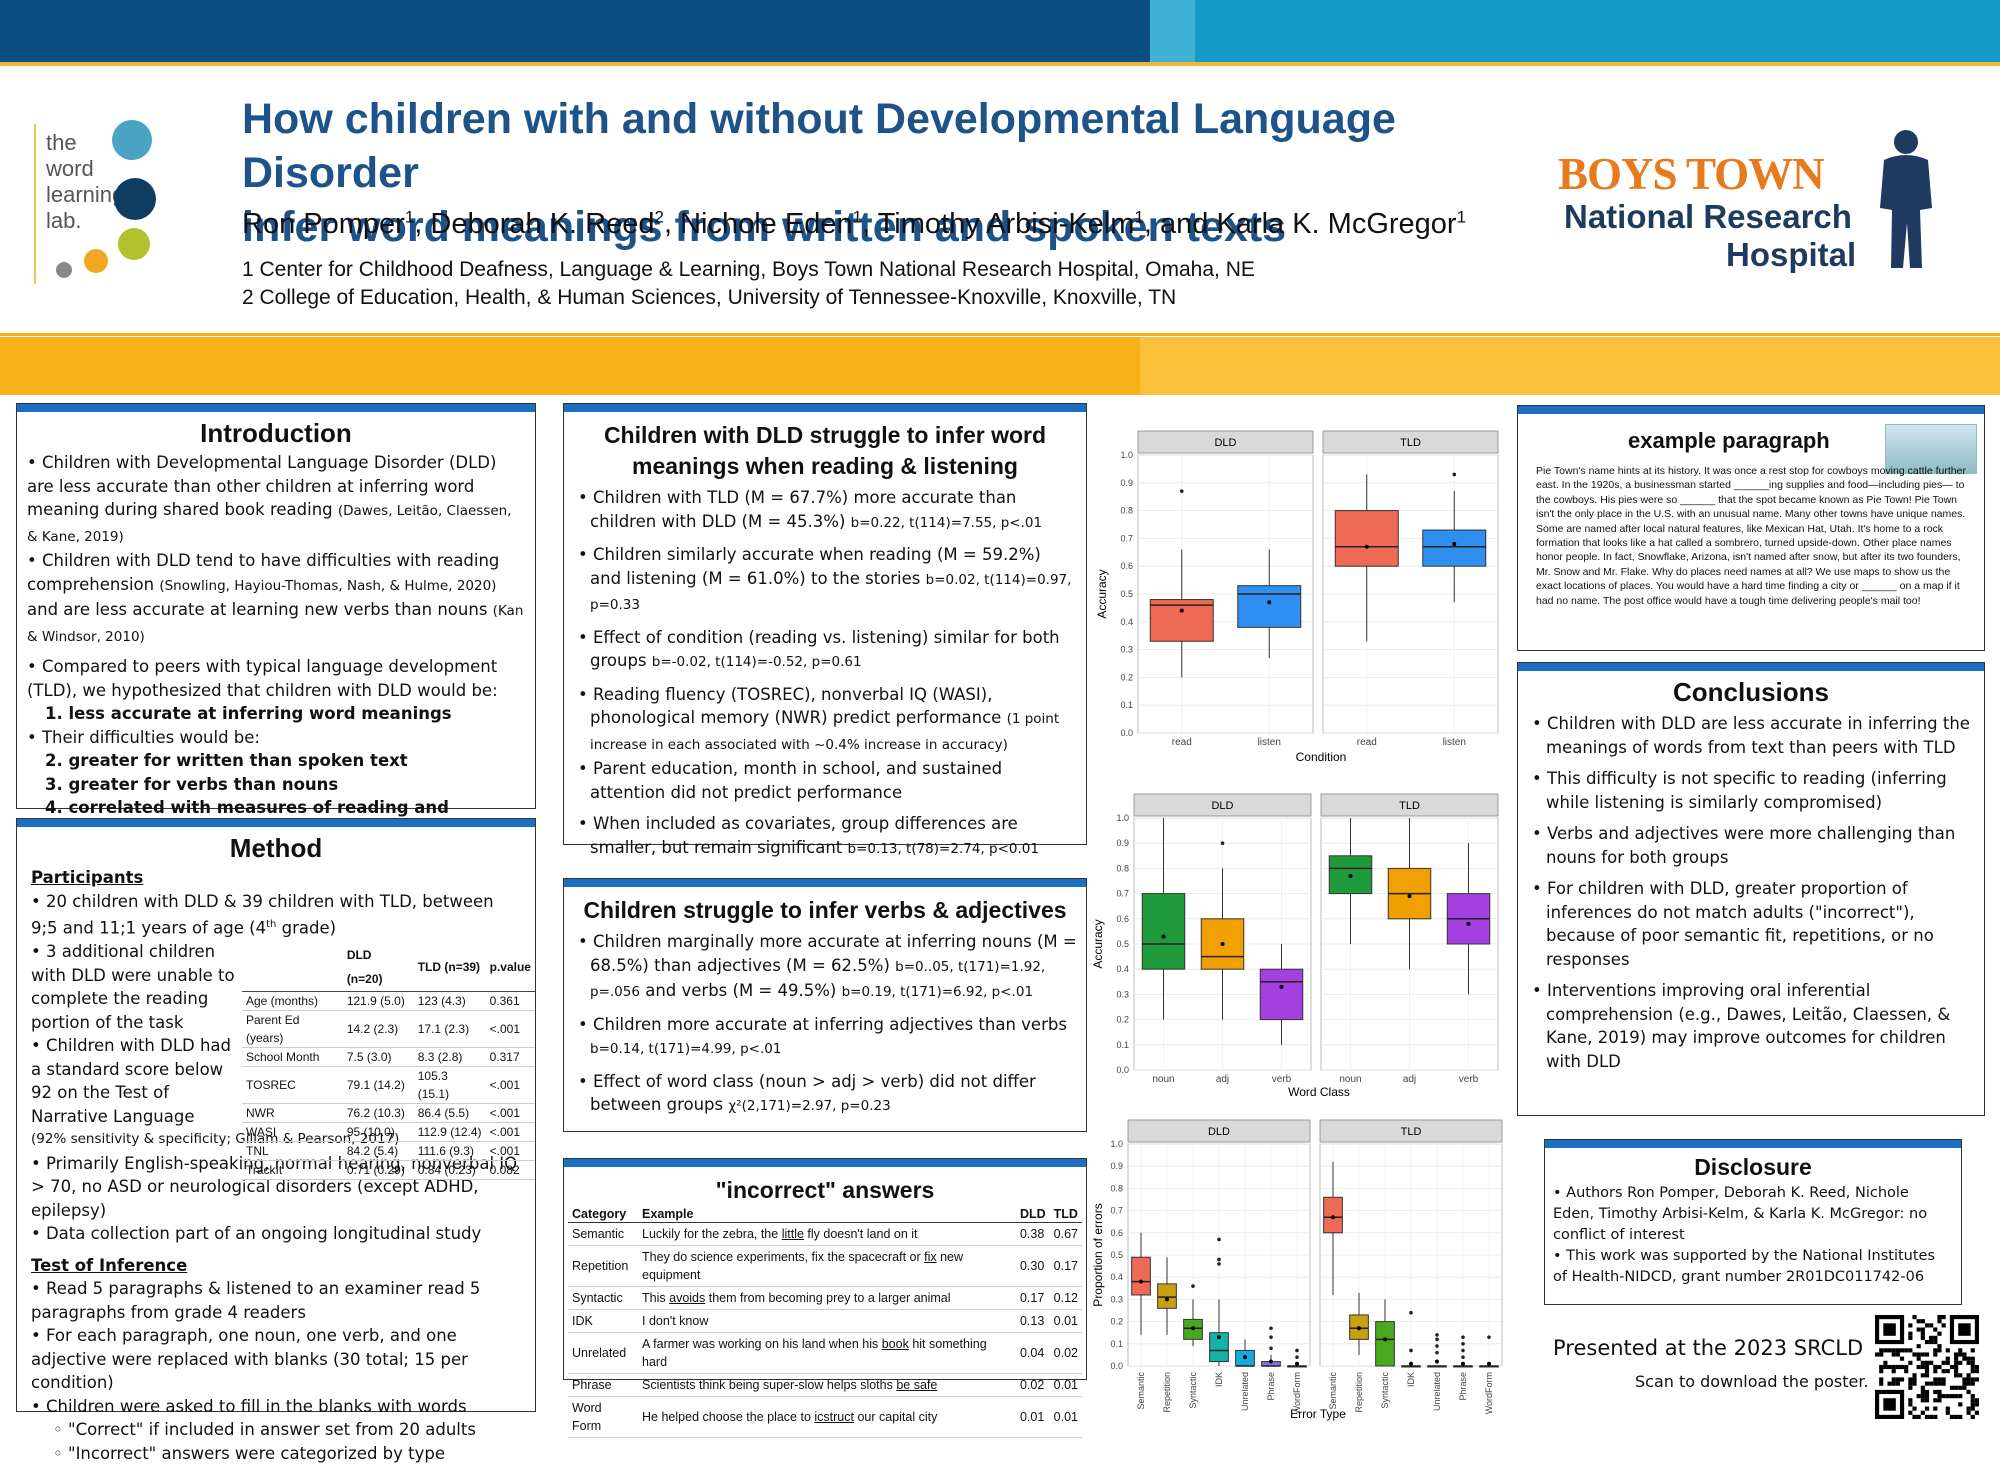 This screenshot has width=2000, height=1465. What do you see at coordinates (1752, 1381) in the screenshot?
I see `scan-note: Scan to download the poster.` at bounding box center [1752, 1381].